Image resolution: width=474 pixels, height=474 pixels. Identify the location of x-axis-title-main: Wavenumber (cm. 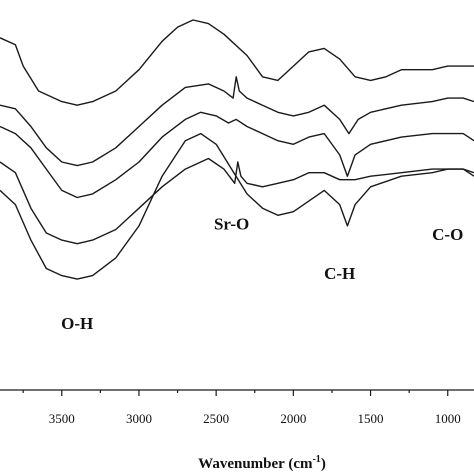
(255, 464).